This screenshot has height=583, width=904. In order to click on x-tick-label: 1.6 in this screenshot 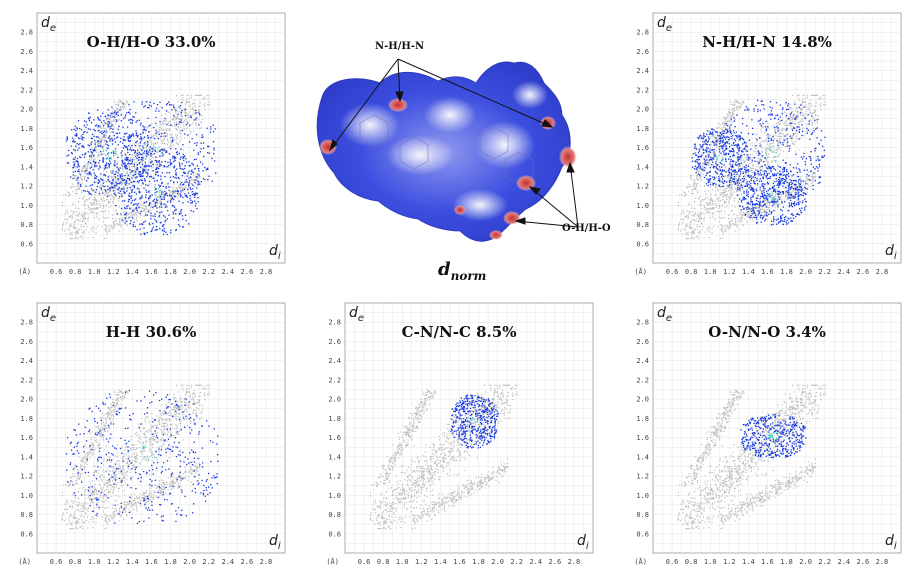, I will do `click(767, 272)`.